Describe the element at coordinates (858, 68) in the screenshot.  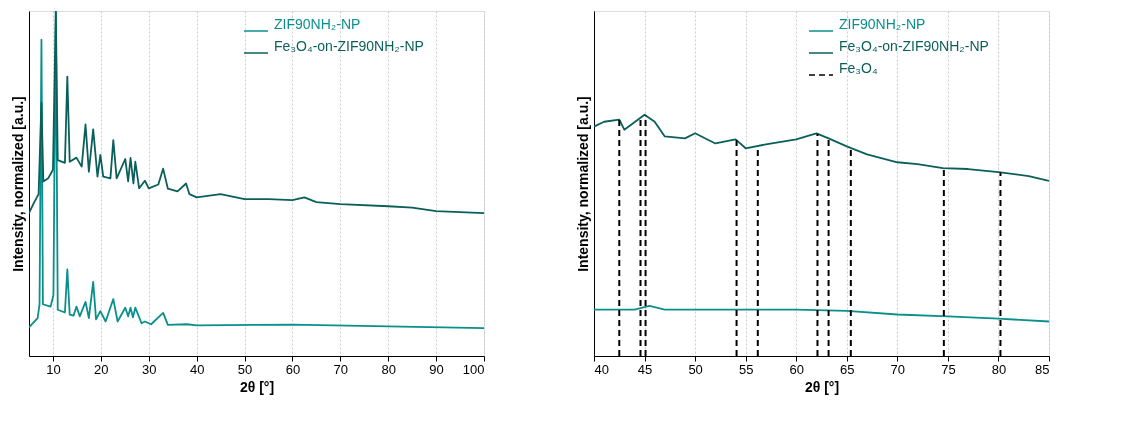
I see `legend-label: Fe₃O₄` at that location.